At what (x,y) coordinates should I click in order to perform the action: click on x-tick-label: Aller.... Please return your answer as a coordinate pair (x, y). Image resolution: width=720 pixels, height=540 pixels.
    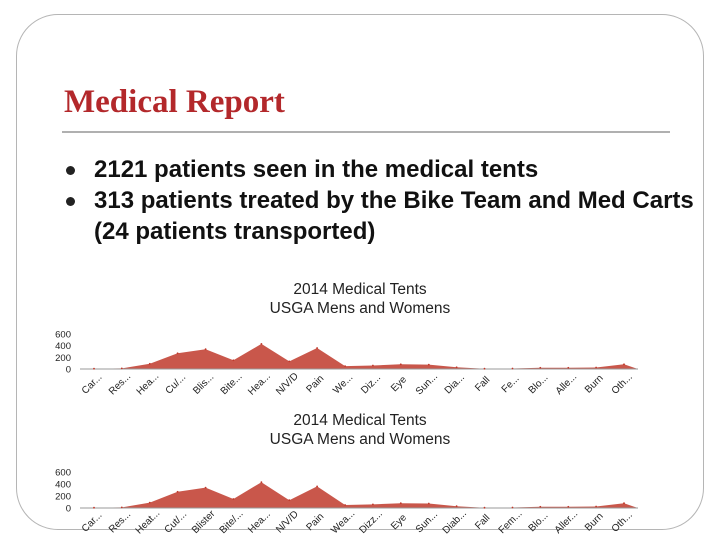
    Looking at the image, I should click on (566, 522).